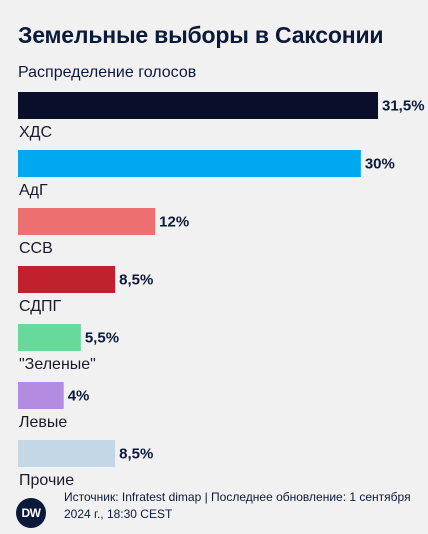  I want to click on category-label-3: СДПГ, so click(40, 306).